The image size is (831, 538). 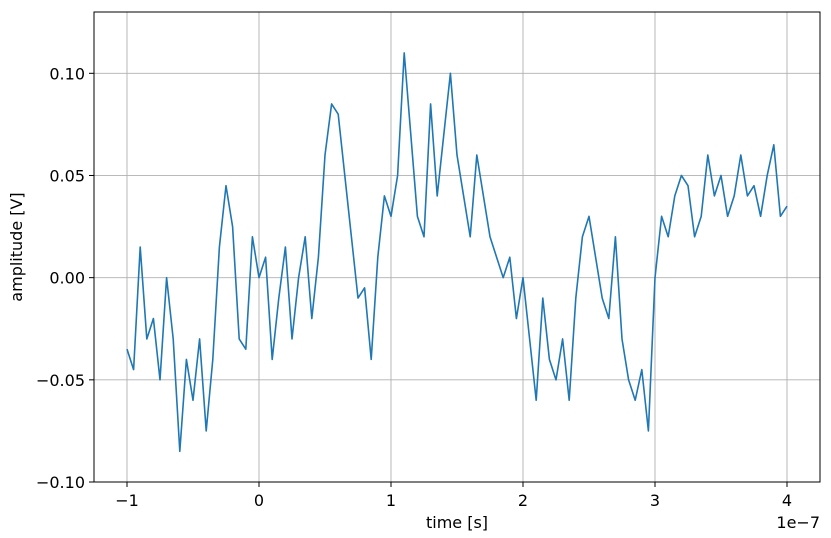 What do you see at coordinates (16, 246) in the screenshot?
I see `y-axis-label: amplitude [V]` at bounding box center [16, 246].